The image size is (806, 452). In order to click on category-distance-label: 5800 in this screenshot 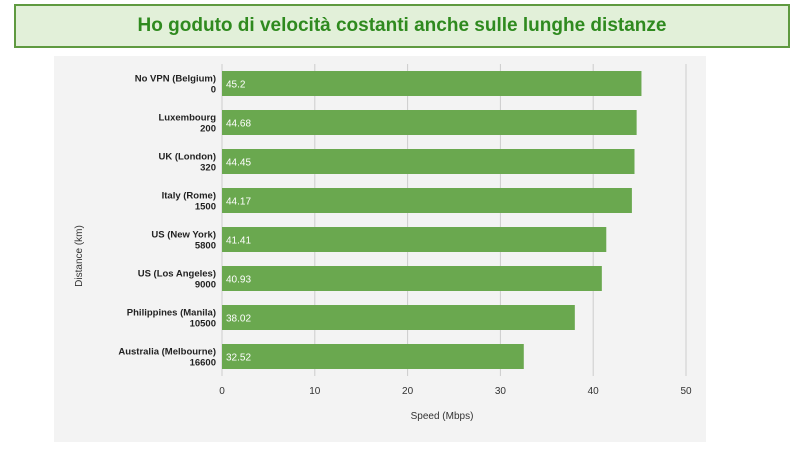, I will do `click(205, 246)`.